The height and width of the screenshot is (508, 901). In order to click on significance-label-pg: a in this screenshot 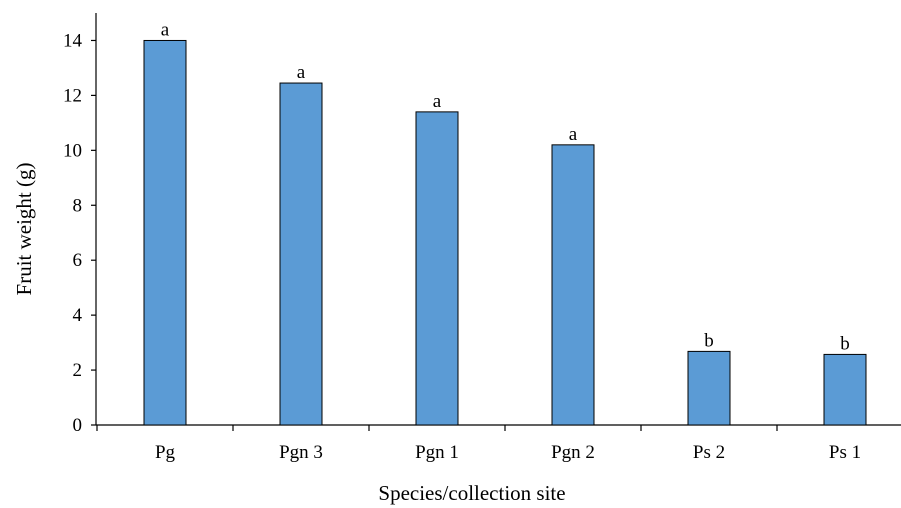, I will do `click(165, 29)`.